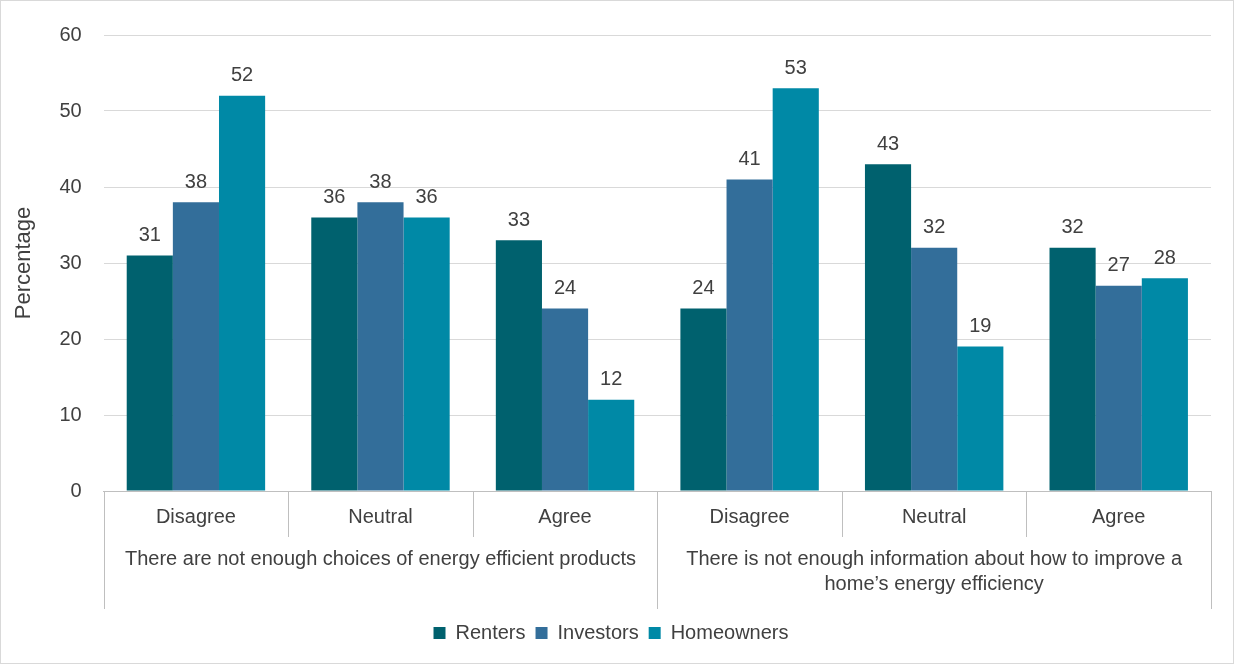 The height and width of the screenshot is (664, 1234). I want to click on legend-label: Investors, so click(598, 631).